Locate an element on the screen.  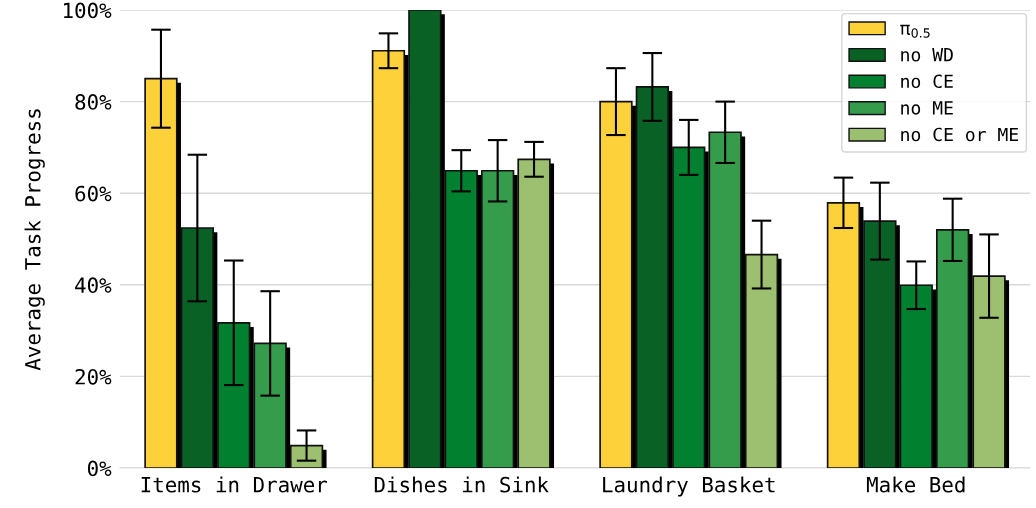
y-tick-label: 40% is located at coordinates (93, 285).